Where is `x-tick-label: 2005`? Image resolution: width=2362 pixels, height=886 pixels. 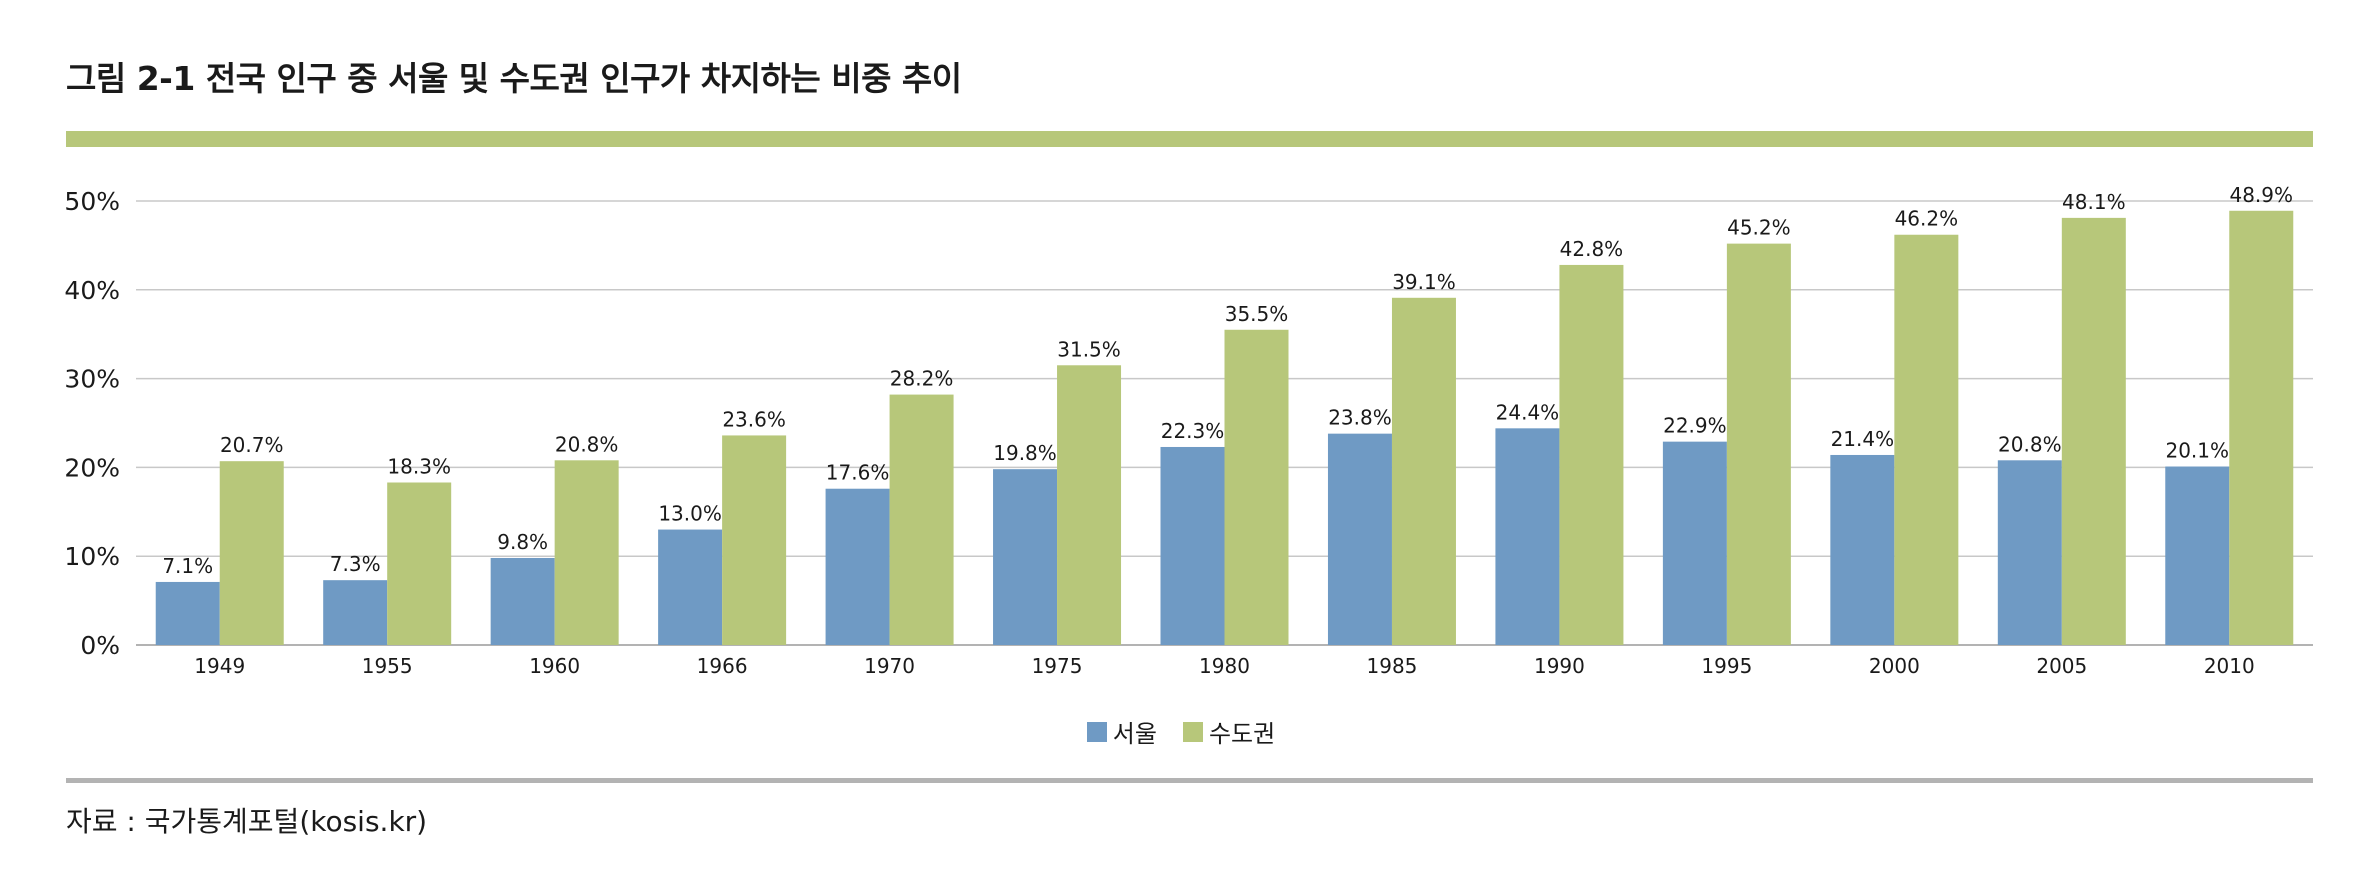
x-tick-label: 2005 is located at coordinates (2061, 666).